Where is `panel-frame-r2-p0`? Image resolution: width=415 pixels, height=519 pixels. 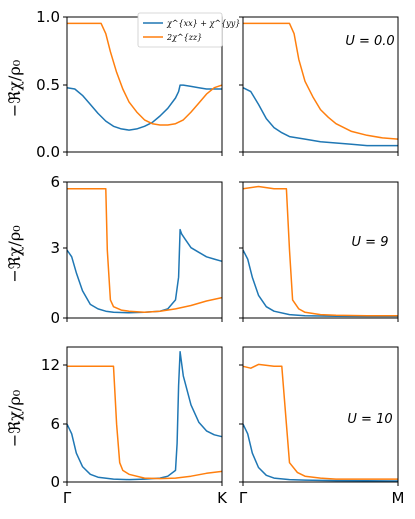 panel-frame-r2-p0 is located at coordinates (144, 414).